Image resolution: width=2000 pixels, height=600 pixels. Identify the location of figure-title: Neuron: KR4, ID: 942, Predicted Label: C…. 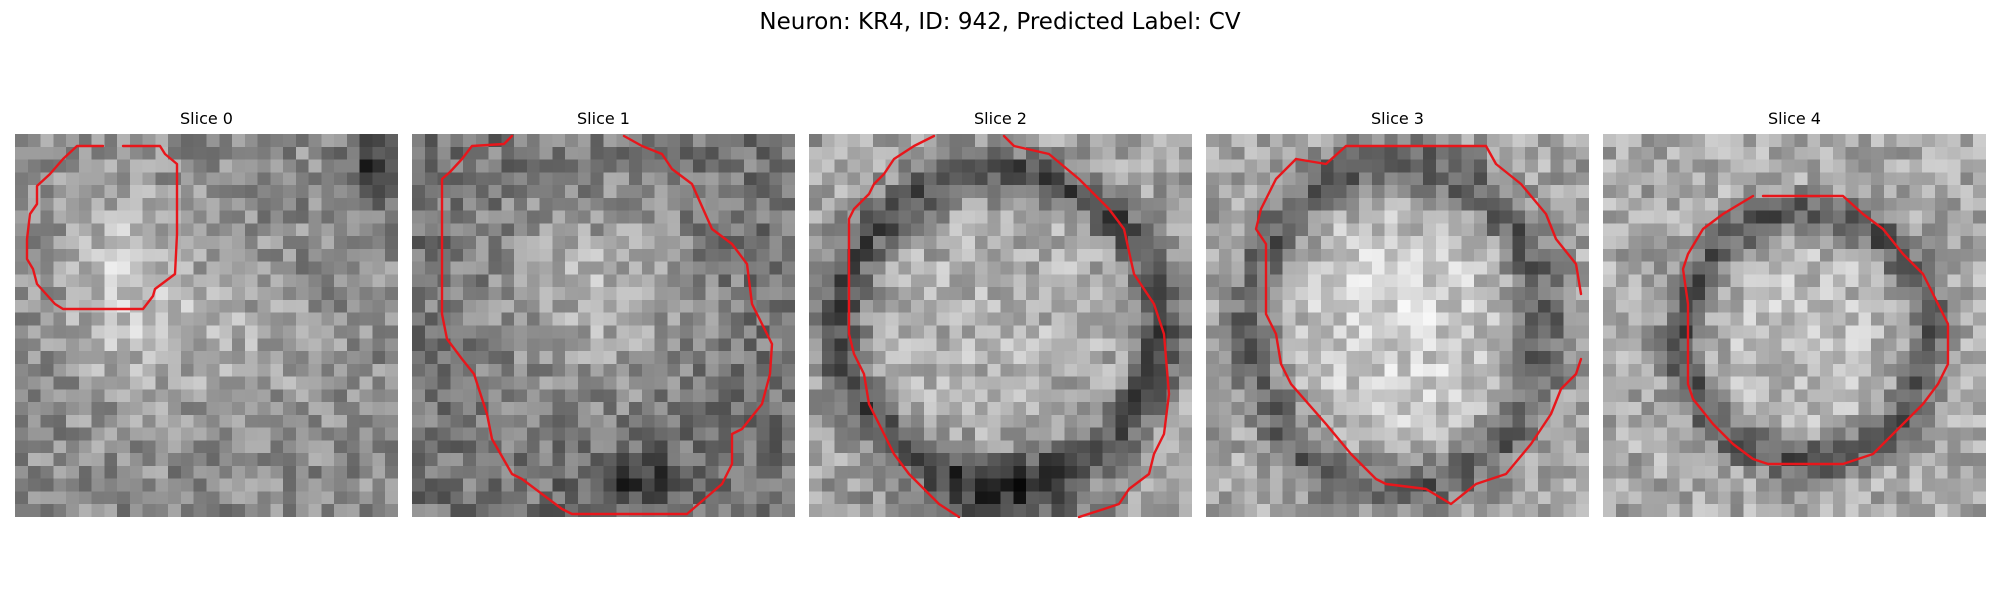
(1000, 22).